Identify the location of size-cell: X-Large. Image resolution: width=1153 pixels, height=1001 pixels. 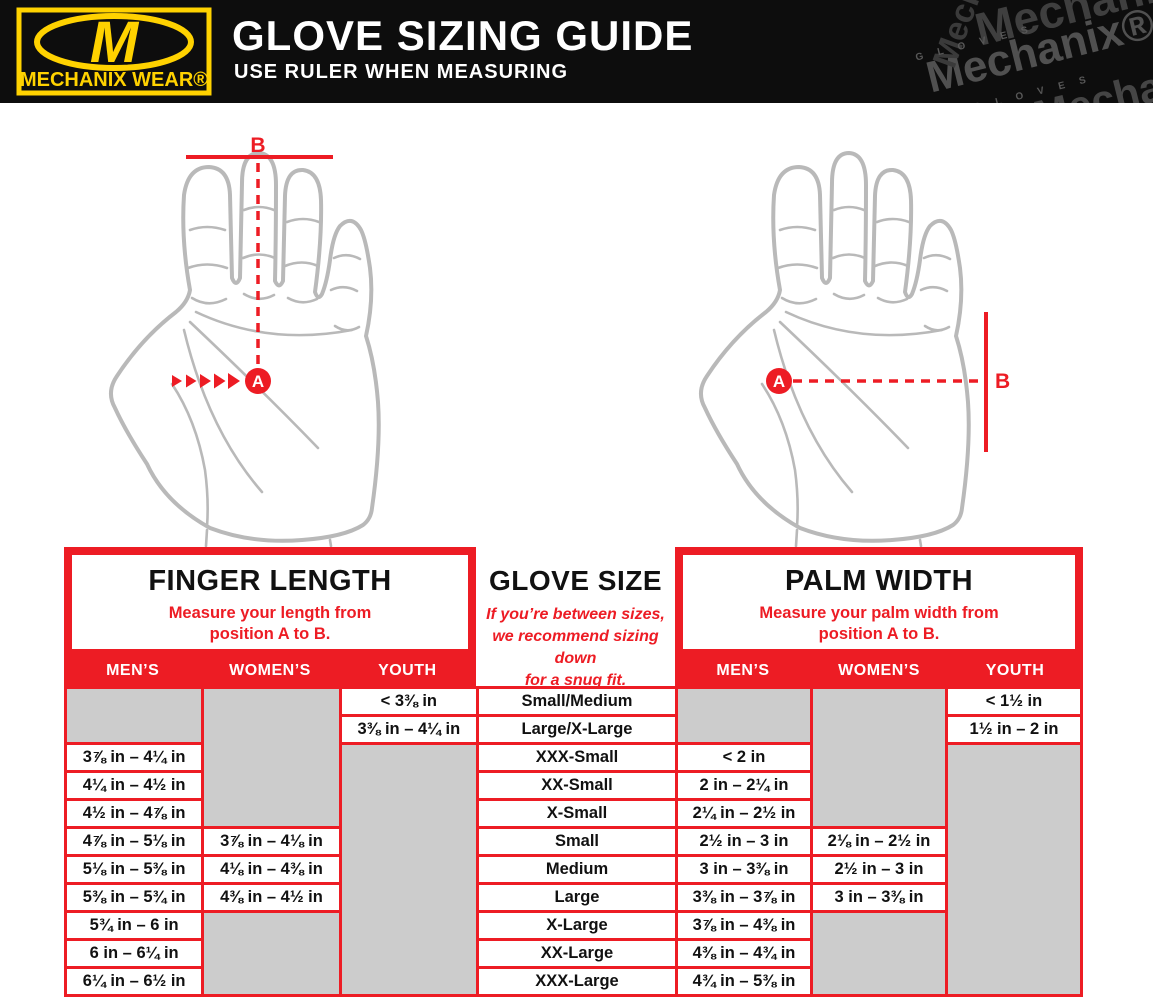
(577, 925).